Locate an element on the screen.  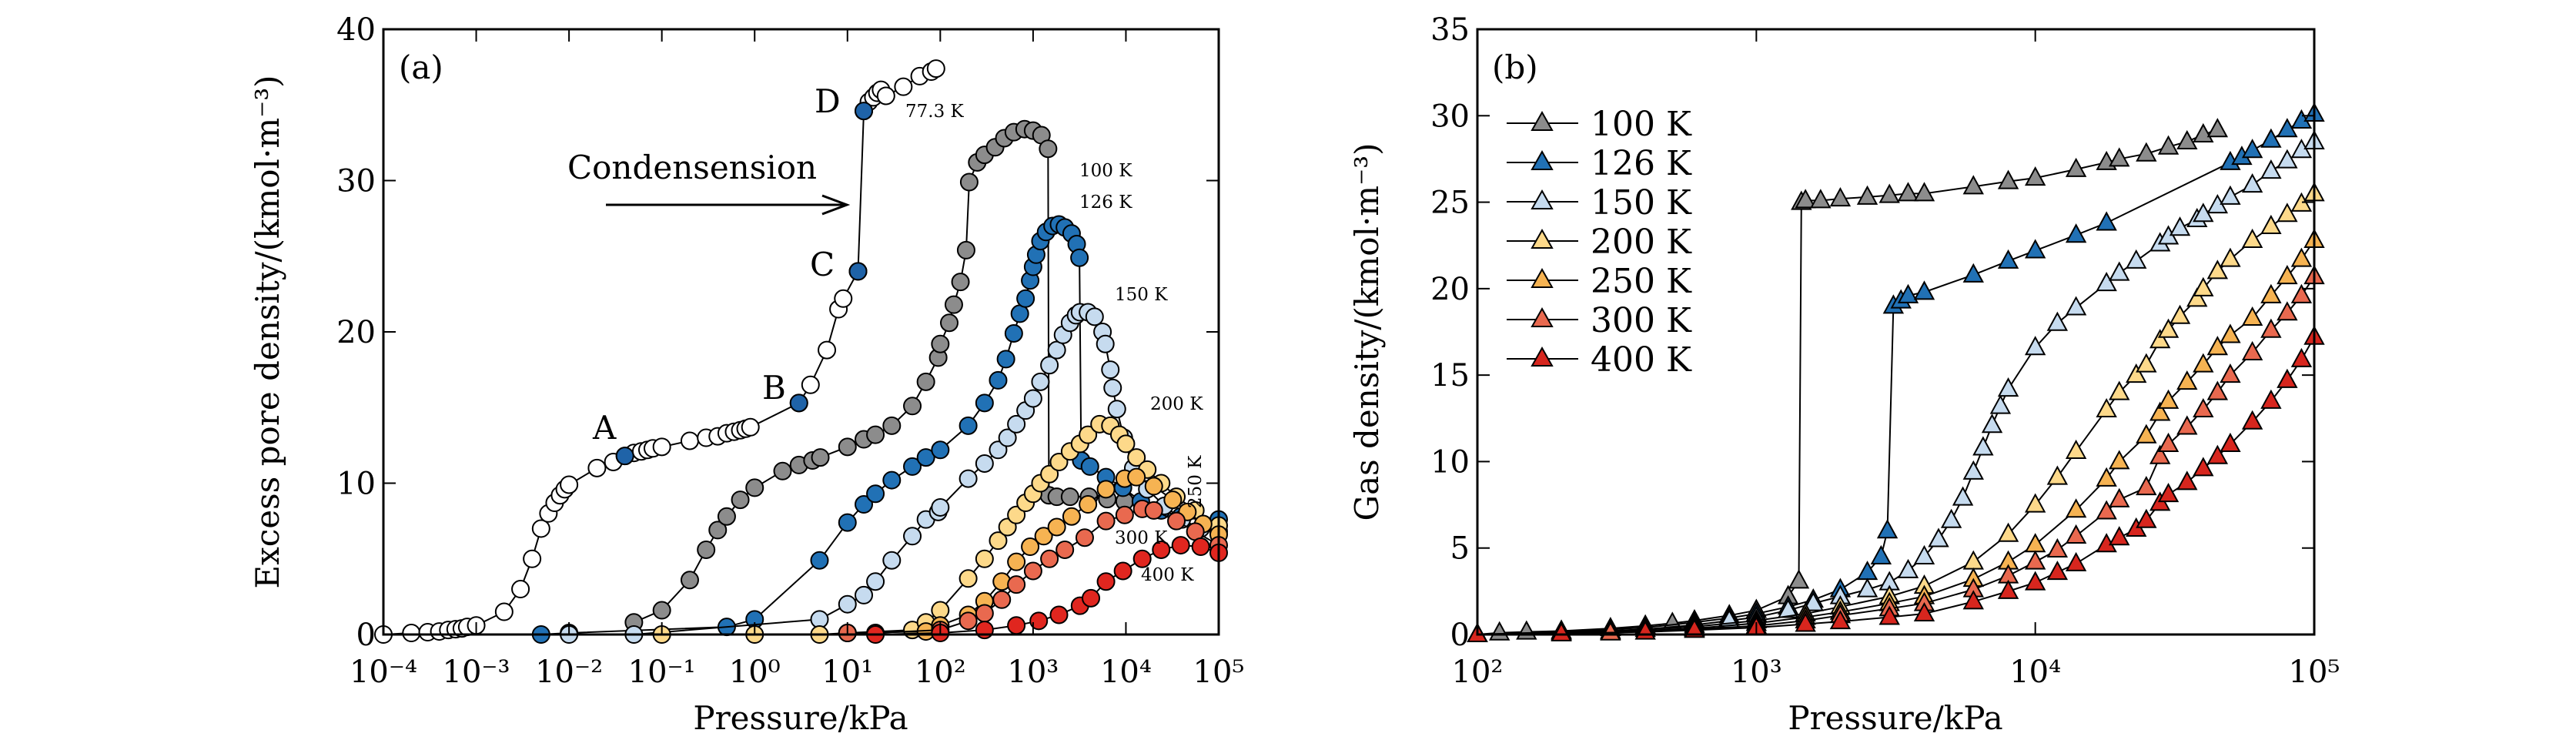
curve-label-300k: 300 K is located at coordinates (1142, 538).